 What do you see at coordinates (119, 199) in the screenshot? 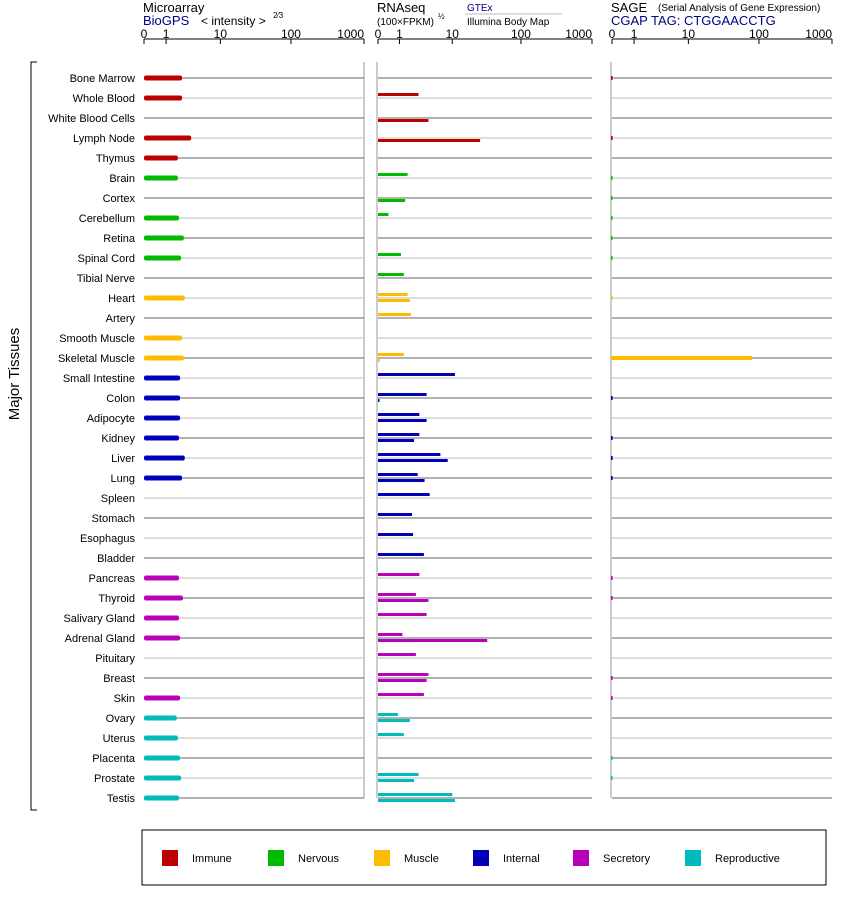
I see `tissue-label: Cortex` at bounding box center [119, 199].